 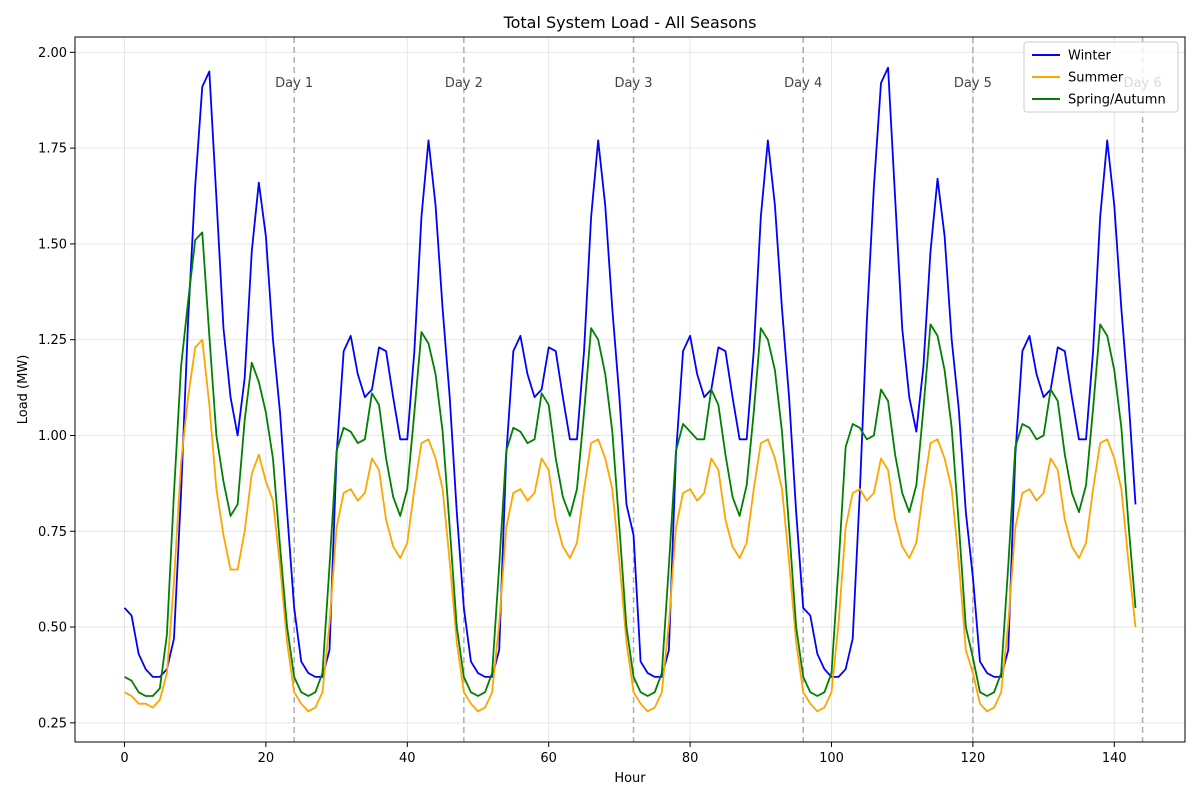 What do you see at coordinates (1117, 100) in the screenshot?
I see `legend-label: Spring/Autumn` at bounding box center [1117, 100].